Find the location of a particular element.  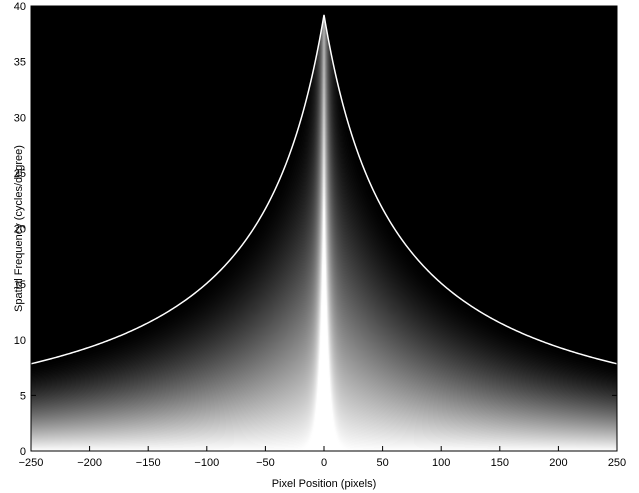

x-tick-label: −200 is located at coordinates (89, 463).